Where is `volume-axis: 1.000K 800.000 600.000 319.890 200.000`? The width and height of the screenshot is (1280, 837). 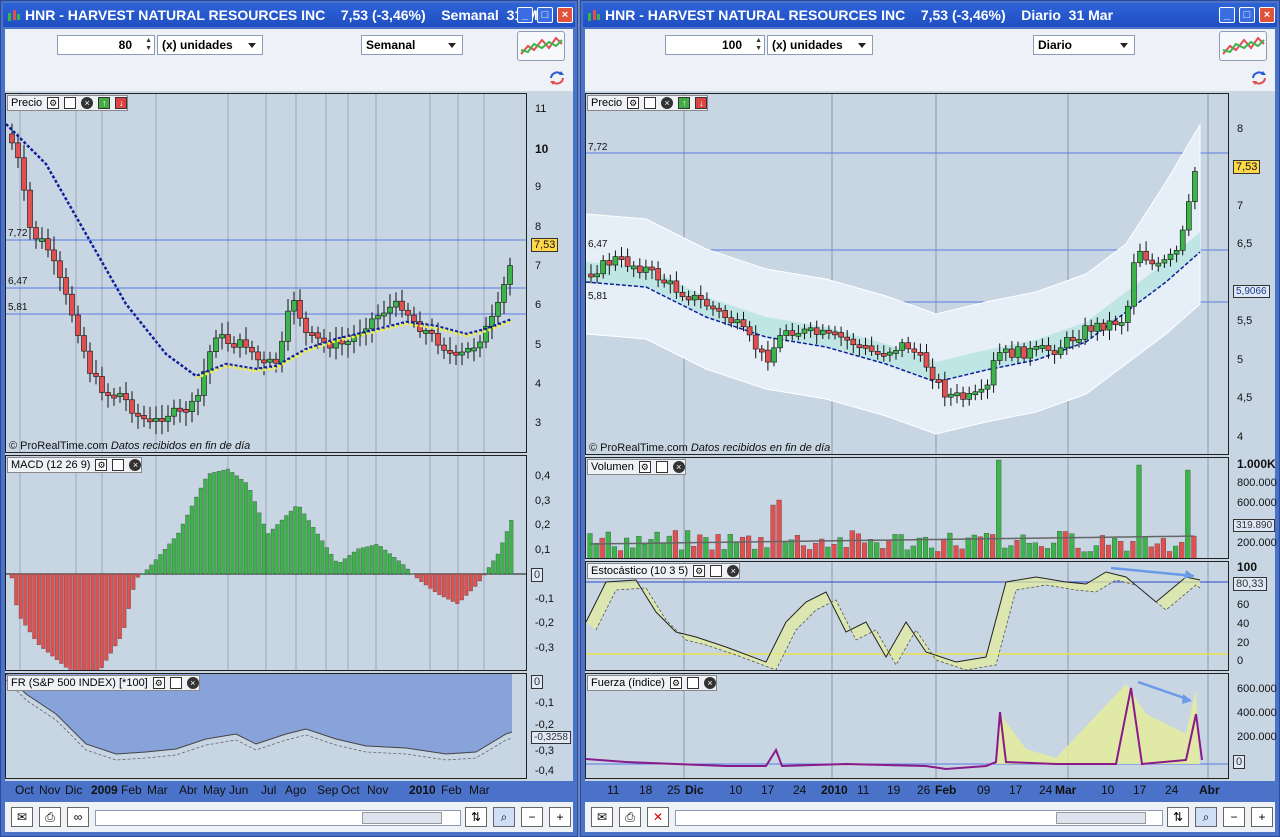 volume-axis: 1.000K 800.000 600.000 319.890 200.000 is located at coordinates (1254, 508).